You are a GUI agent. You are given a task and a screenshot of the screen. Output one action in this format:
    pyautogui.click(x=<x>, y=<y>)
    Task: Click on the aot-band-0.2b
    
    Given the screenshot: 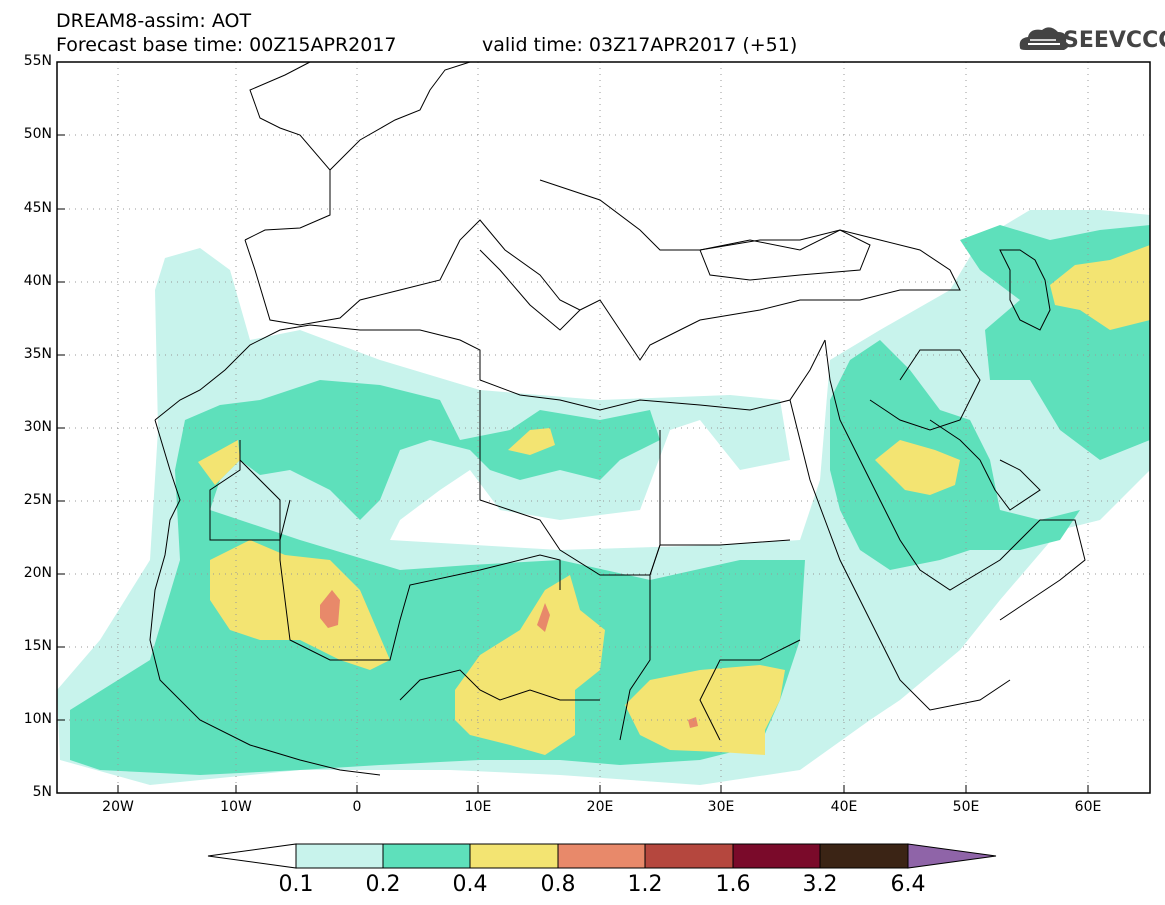 What is the action you would take?
    pyautogui.click(x=955, y=455)
    